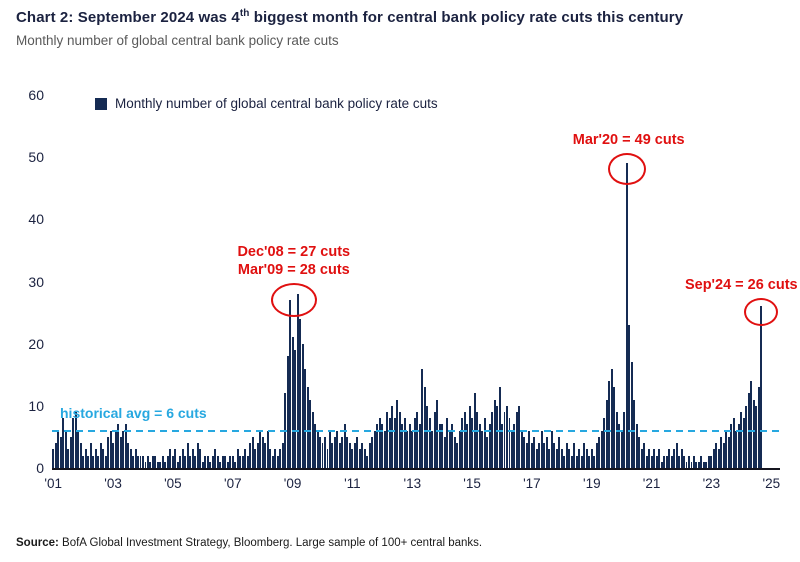 Image resolution: width=800 pixels, height=562 pixels. I want to click on chart-title-superscript: th, so click(244, 13).